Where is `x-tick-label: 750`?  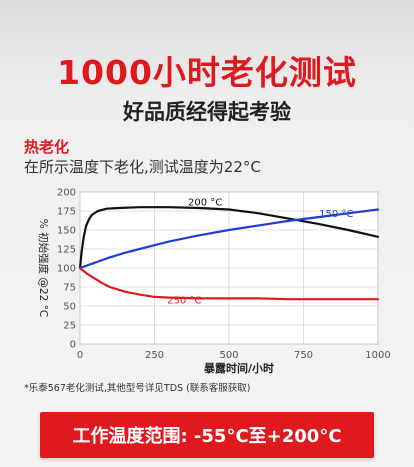
x-tick-label: 750 is located at coordinates (303, 355).